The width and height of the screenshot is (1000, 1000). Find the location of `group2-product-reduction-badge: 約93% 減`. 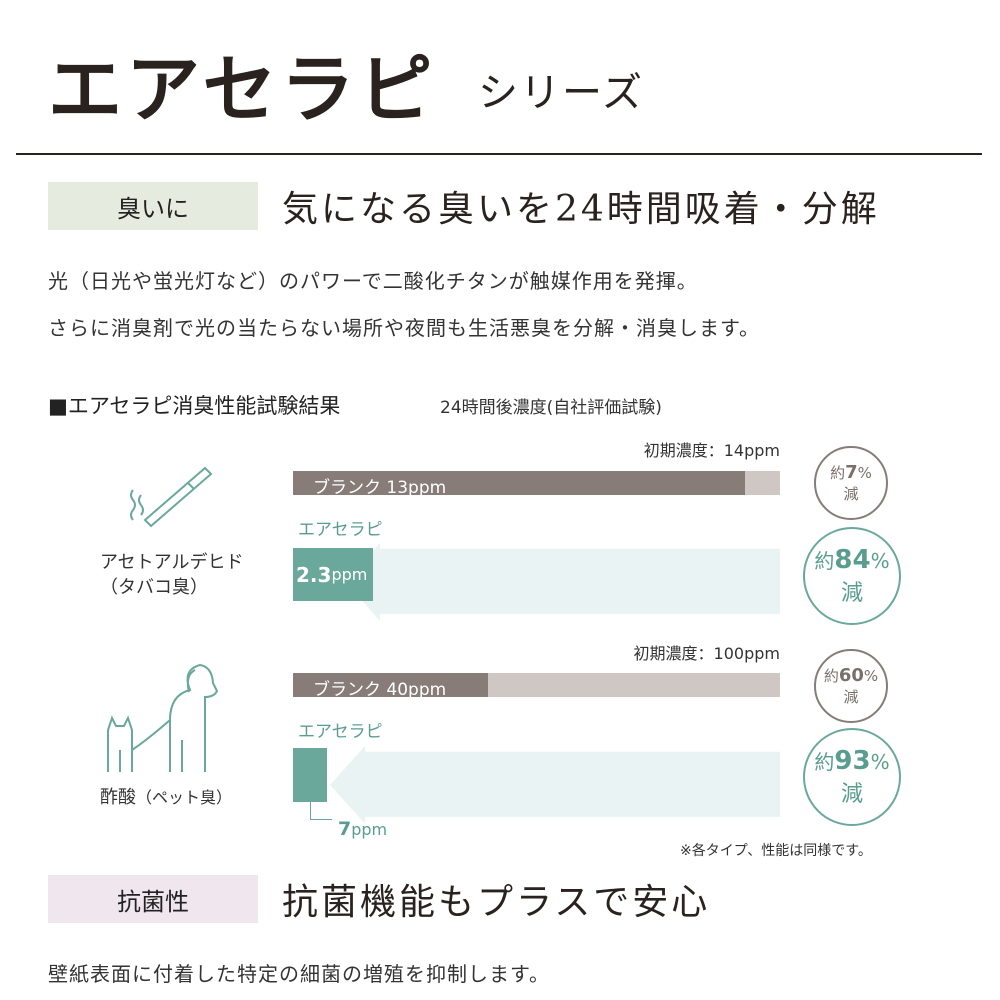

group2-product-reduction-badge: 約93% 減 is located at coordinates (852, 777).